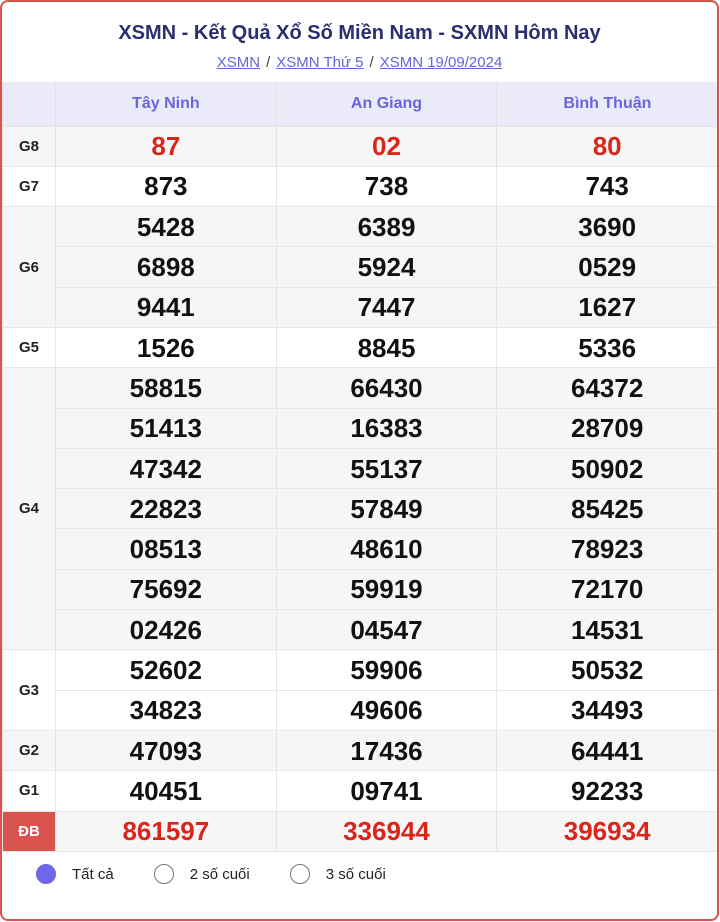  What do you see at coordinates (606, 267) in the screenshot?
I see `prize-number: 0529` at bounding box center [606, 267].